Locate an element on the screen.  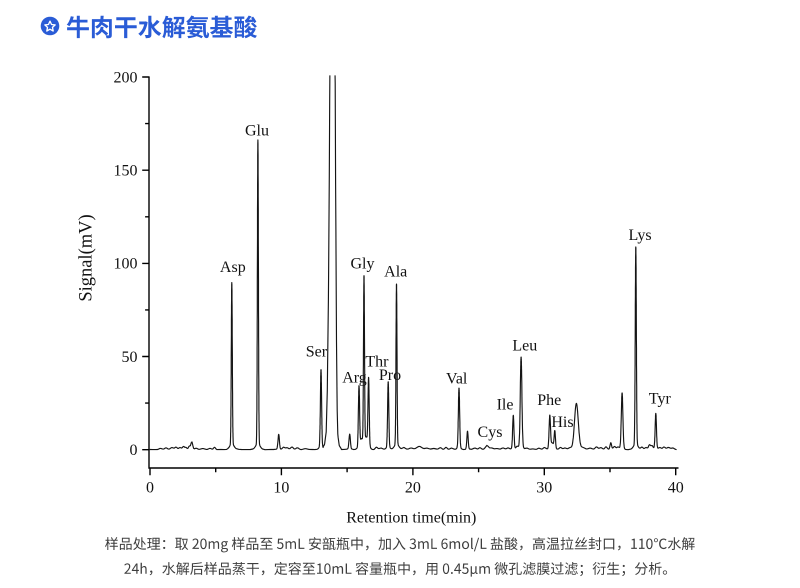
svg-text: 40 is located at coordinates (676, 488).